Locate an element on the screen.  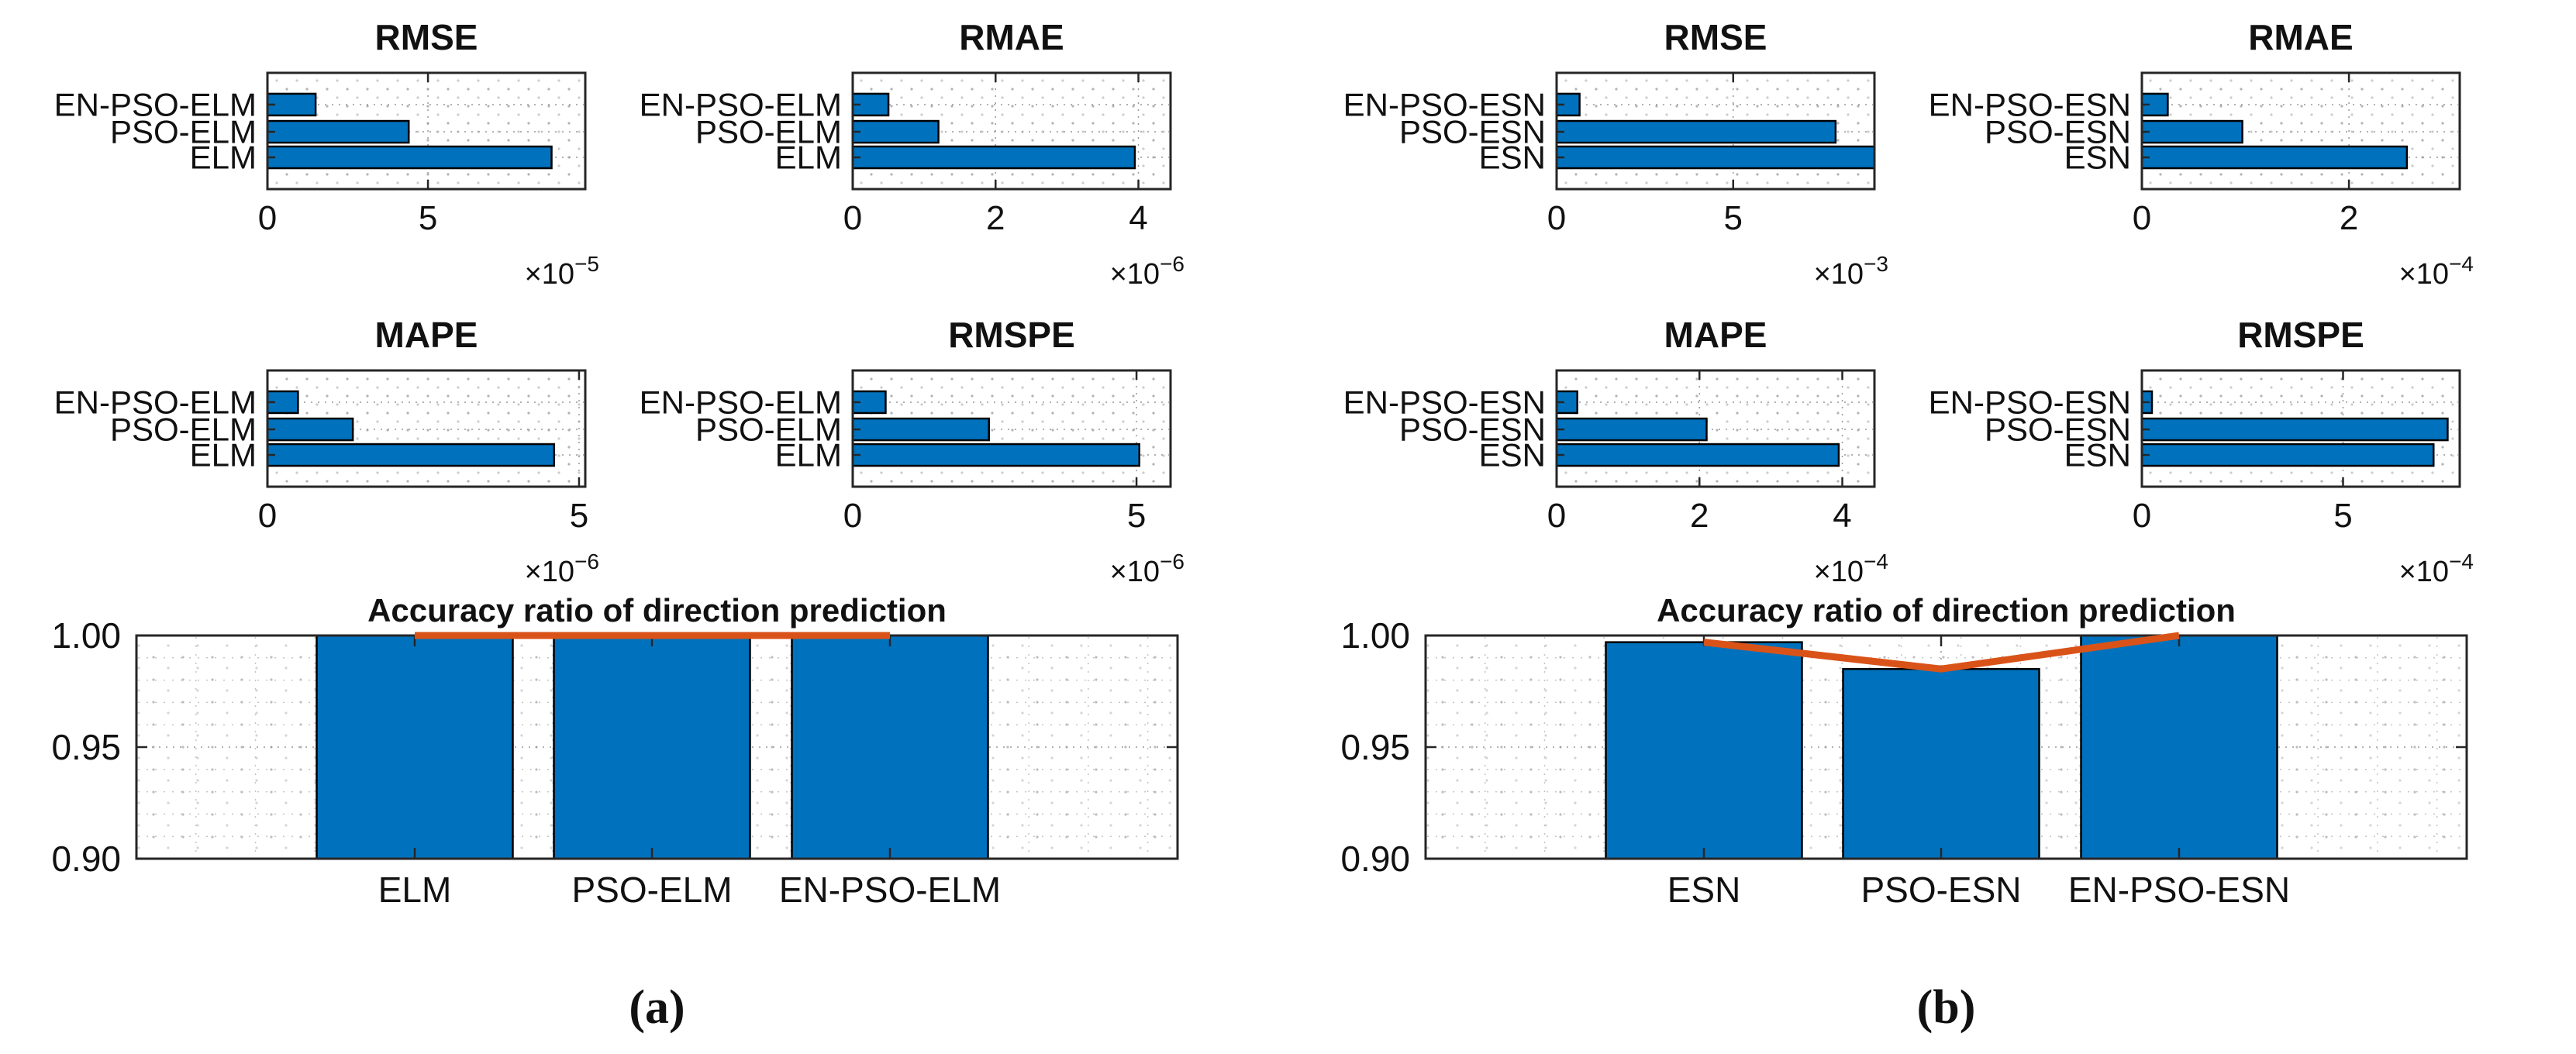
bar-en-pso-esn is located at coordinates (2179, 747).